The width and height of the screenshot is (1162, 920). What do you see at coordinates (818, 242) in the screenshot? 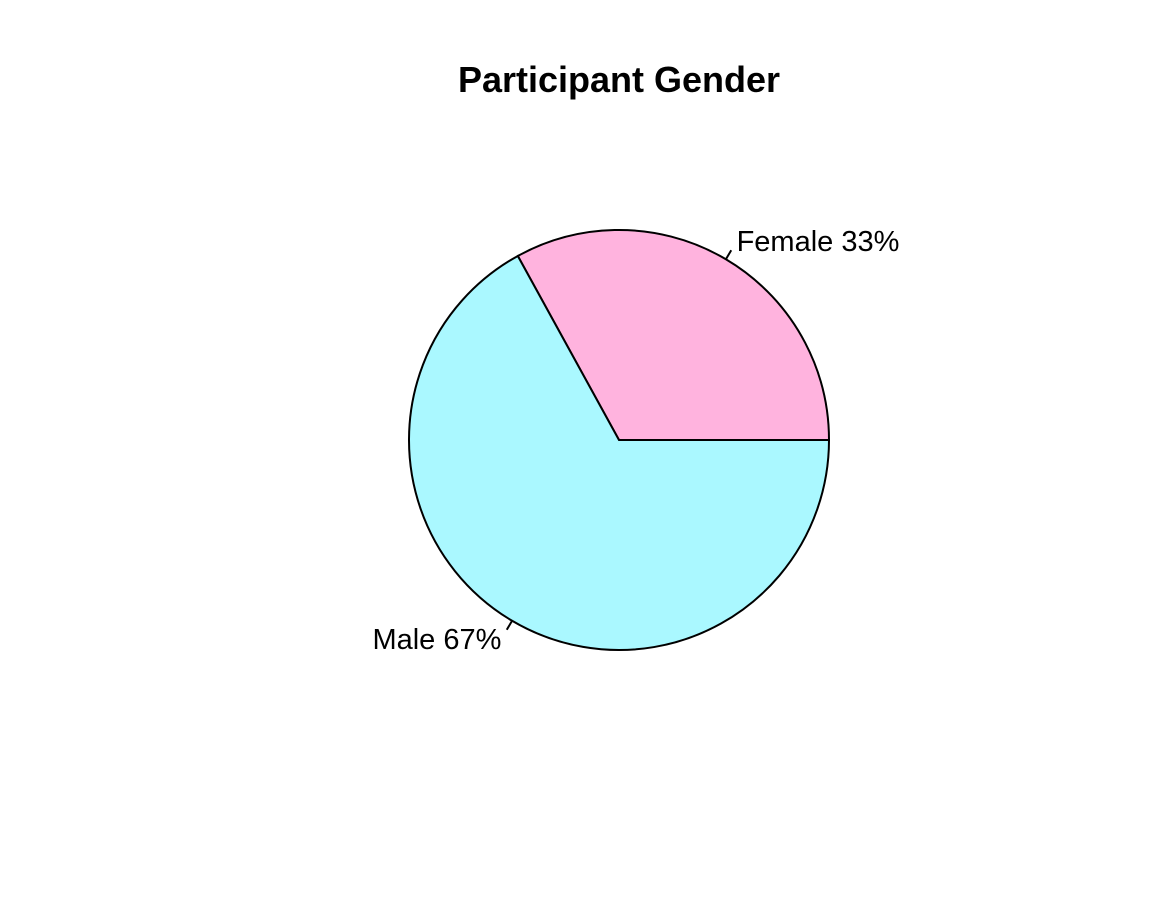
I see `slice-label-female: Female 33%` at bounding box center [818, 242].